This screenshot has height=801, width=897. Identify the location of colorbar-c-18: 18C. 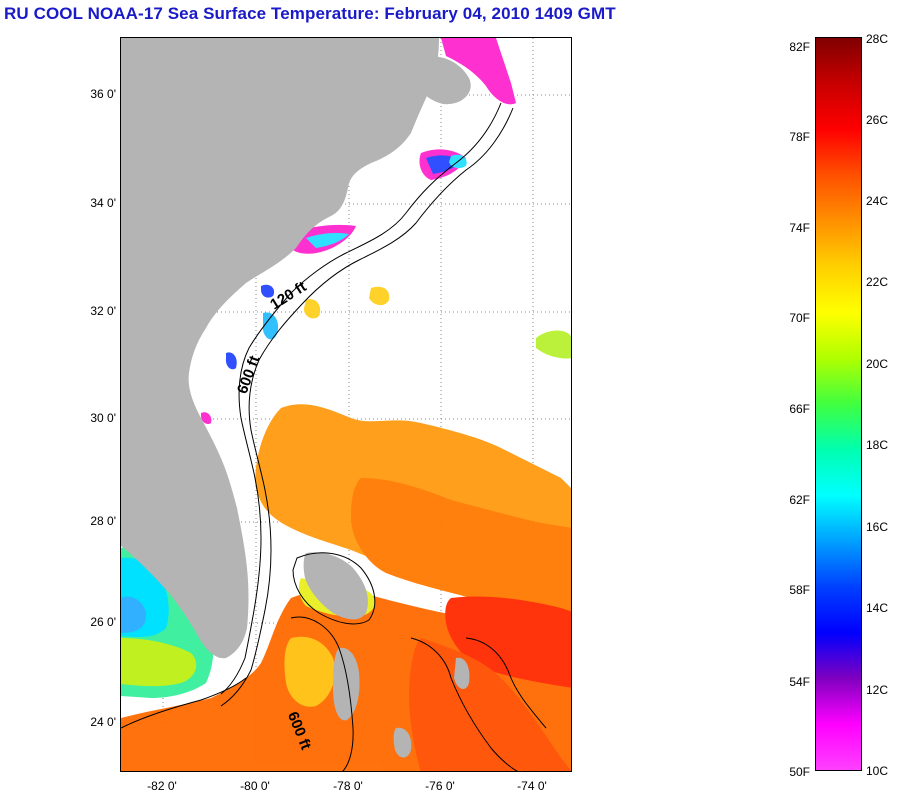
(877, 445).